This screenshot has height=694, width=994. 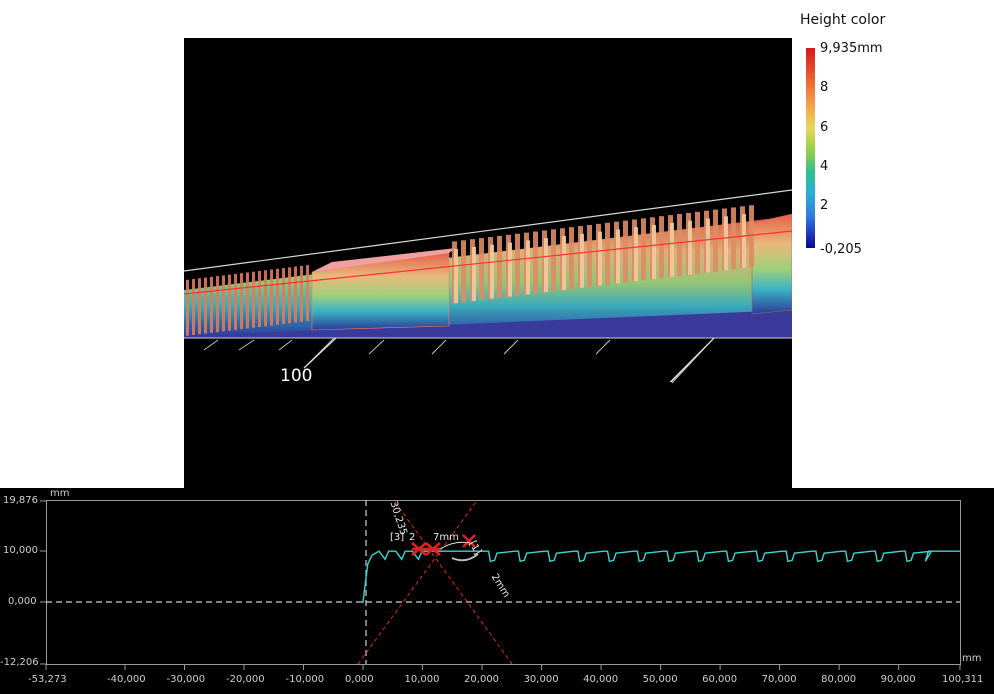 What do you see at coordinates (601, 679) in the screenshot?
I see `x-tick-label: 40,000` at bounding box center [601, 679].